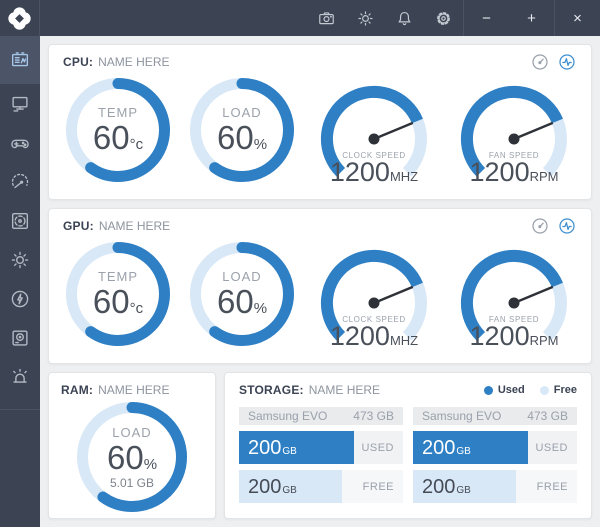 Image resolution: width=600 pixels, height=527 pixels. Describe the element at coordinates (488, 390) in the screenshot. I see `legend-dot-icon` at that location.